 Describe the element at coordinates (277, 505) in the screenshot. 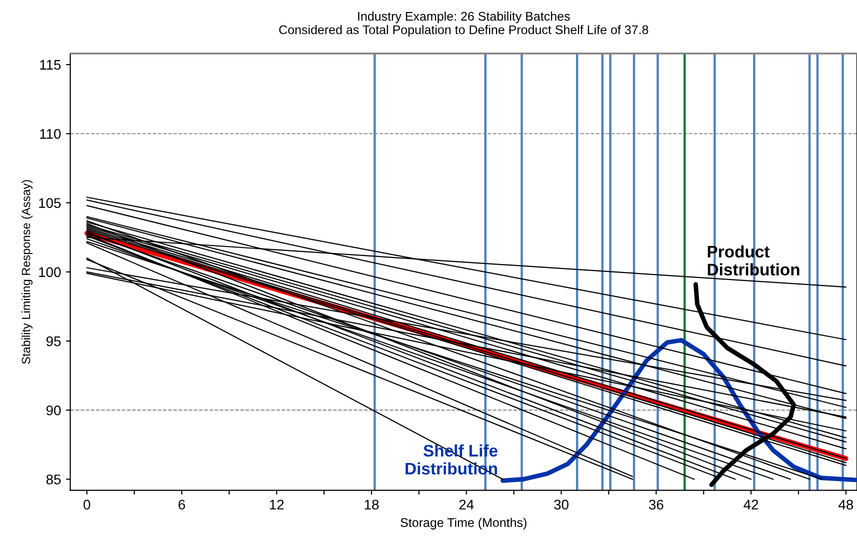

I see `x-tick-label: 12` at that location.